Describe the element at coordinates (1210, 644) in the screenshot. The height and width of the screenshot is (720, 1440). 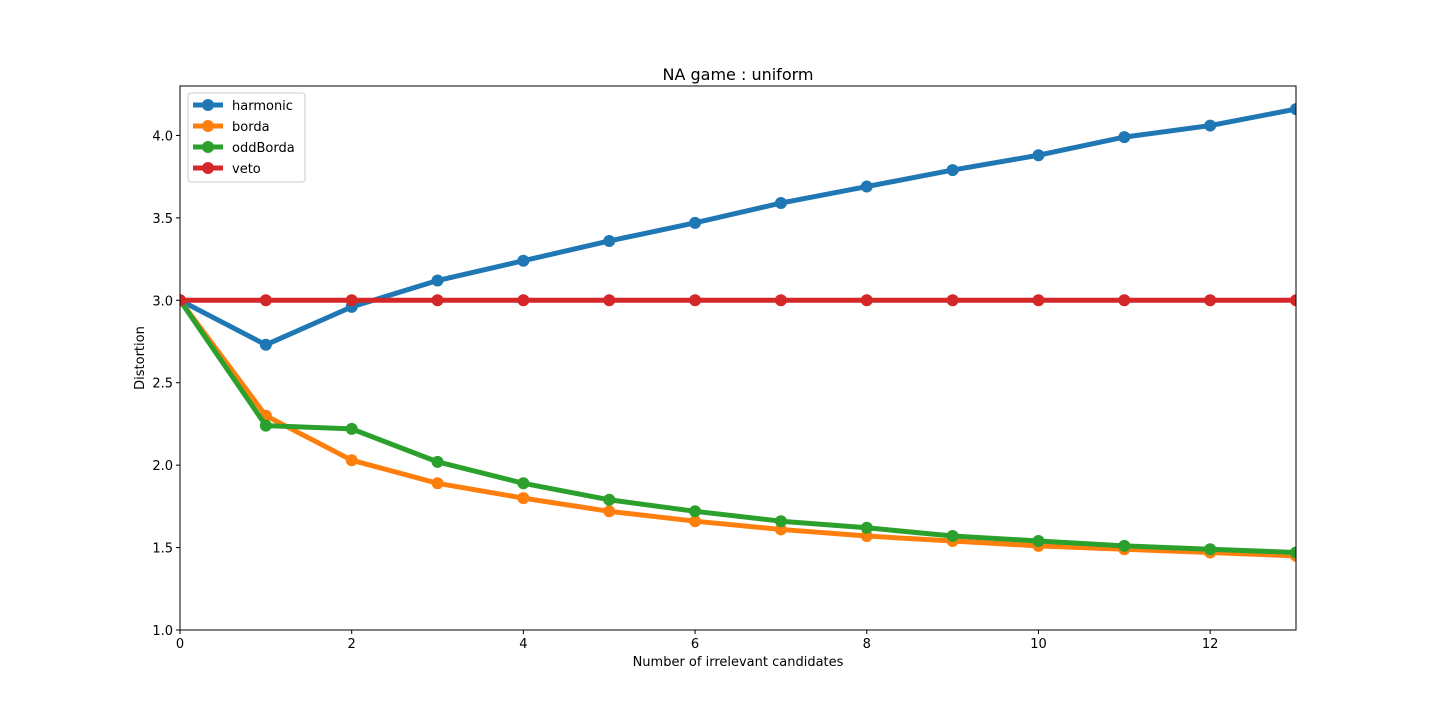
I see `x-tick-label: 12` at that location.